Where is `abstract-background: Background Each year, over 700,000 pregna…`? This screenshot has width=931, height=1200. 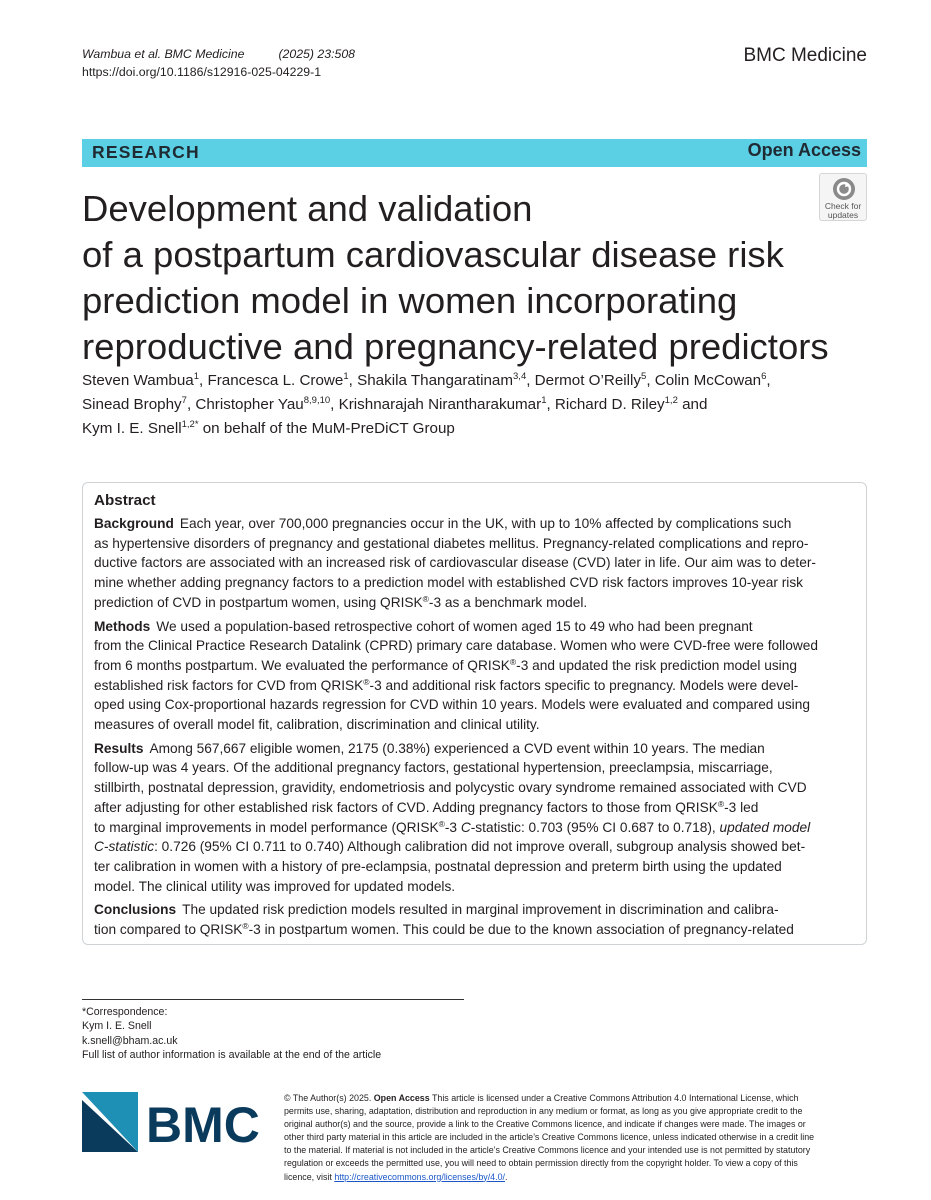 abstract-background: Background Each year, over 700,000 pregna… is located at coordinates (455, 563).